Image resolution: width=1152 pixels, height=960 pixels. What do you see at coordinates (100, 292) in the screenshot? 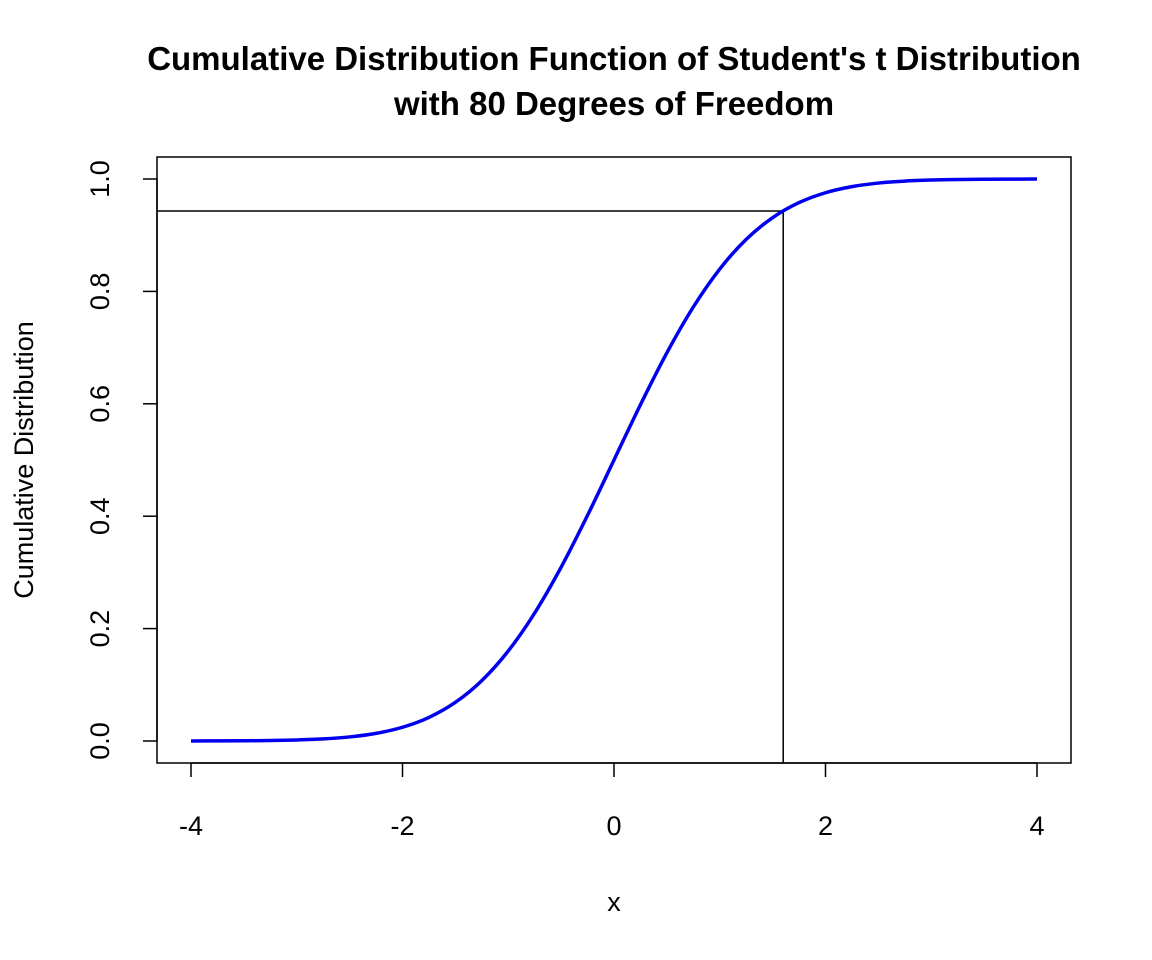
I see `y-tick-label: 0.8` at bounding box center [100, 292].